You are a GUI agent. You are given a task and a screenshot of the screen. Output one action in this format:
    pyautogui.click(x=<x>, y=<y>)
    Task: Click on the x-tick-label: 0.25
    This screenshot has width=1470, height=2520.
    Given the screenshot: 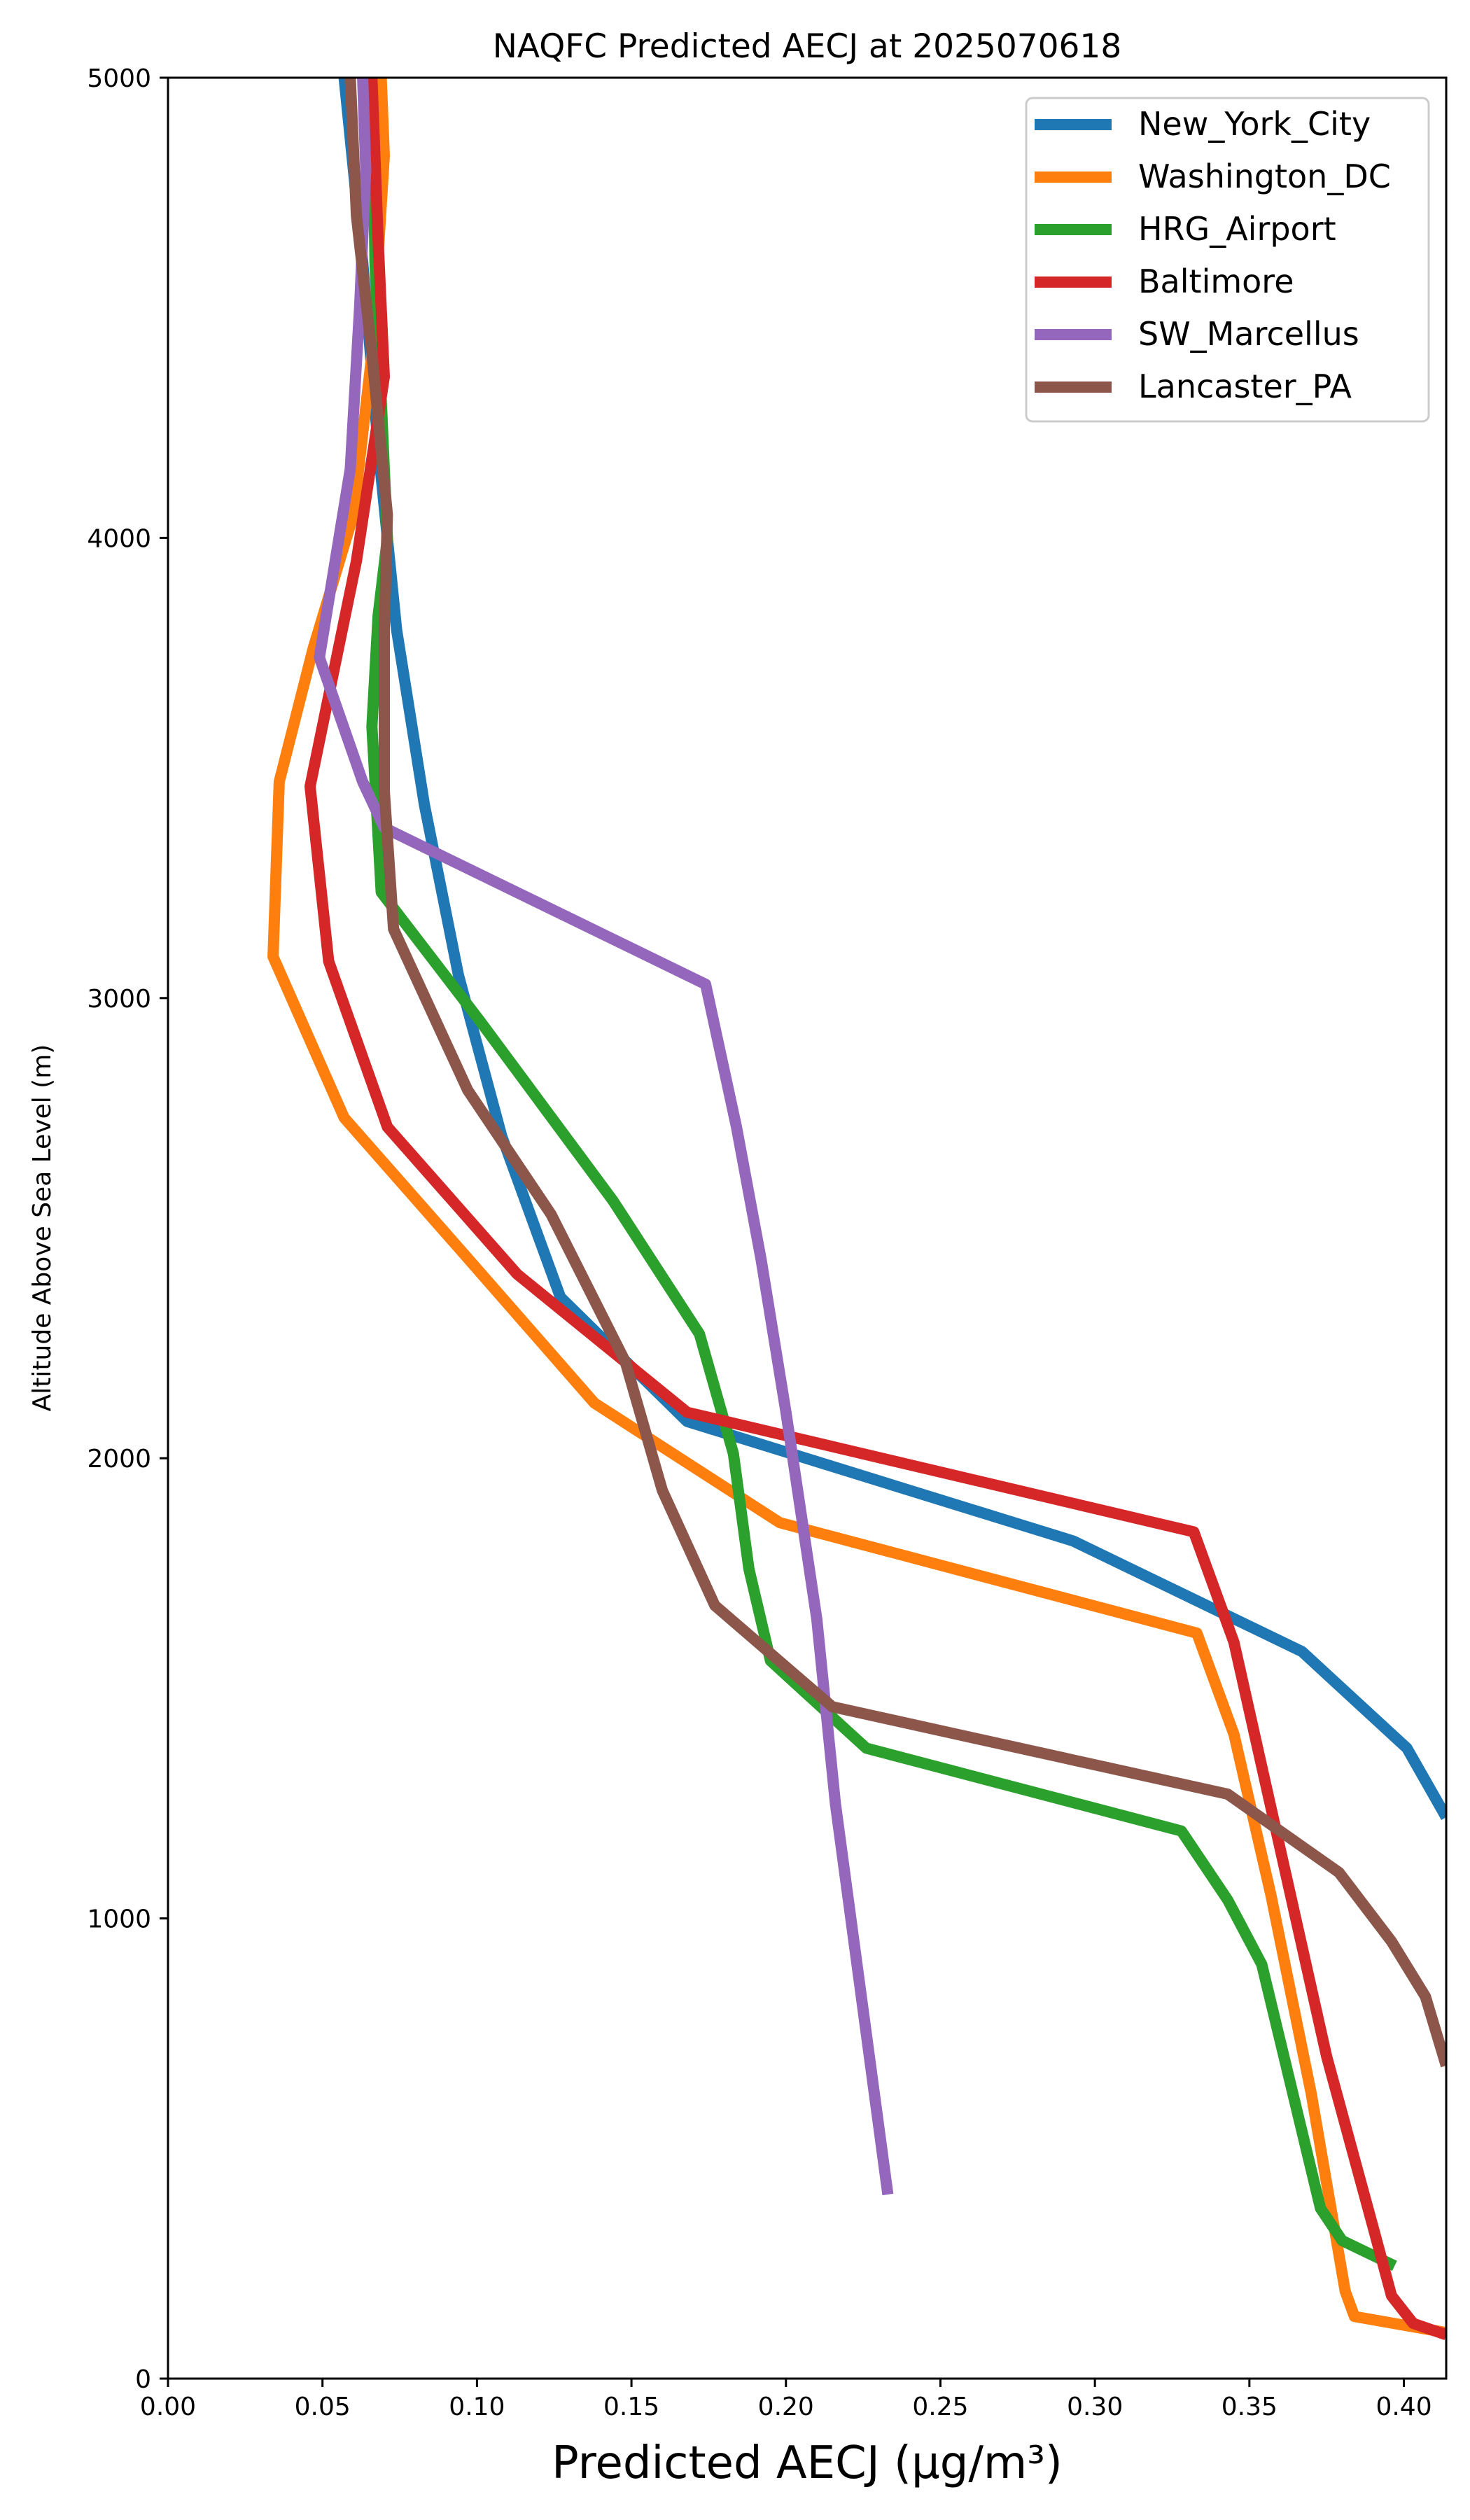 What is the action you would take?
    pyautogui.click(x=940, y=2407)
    